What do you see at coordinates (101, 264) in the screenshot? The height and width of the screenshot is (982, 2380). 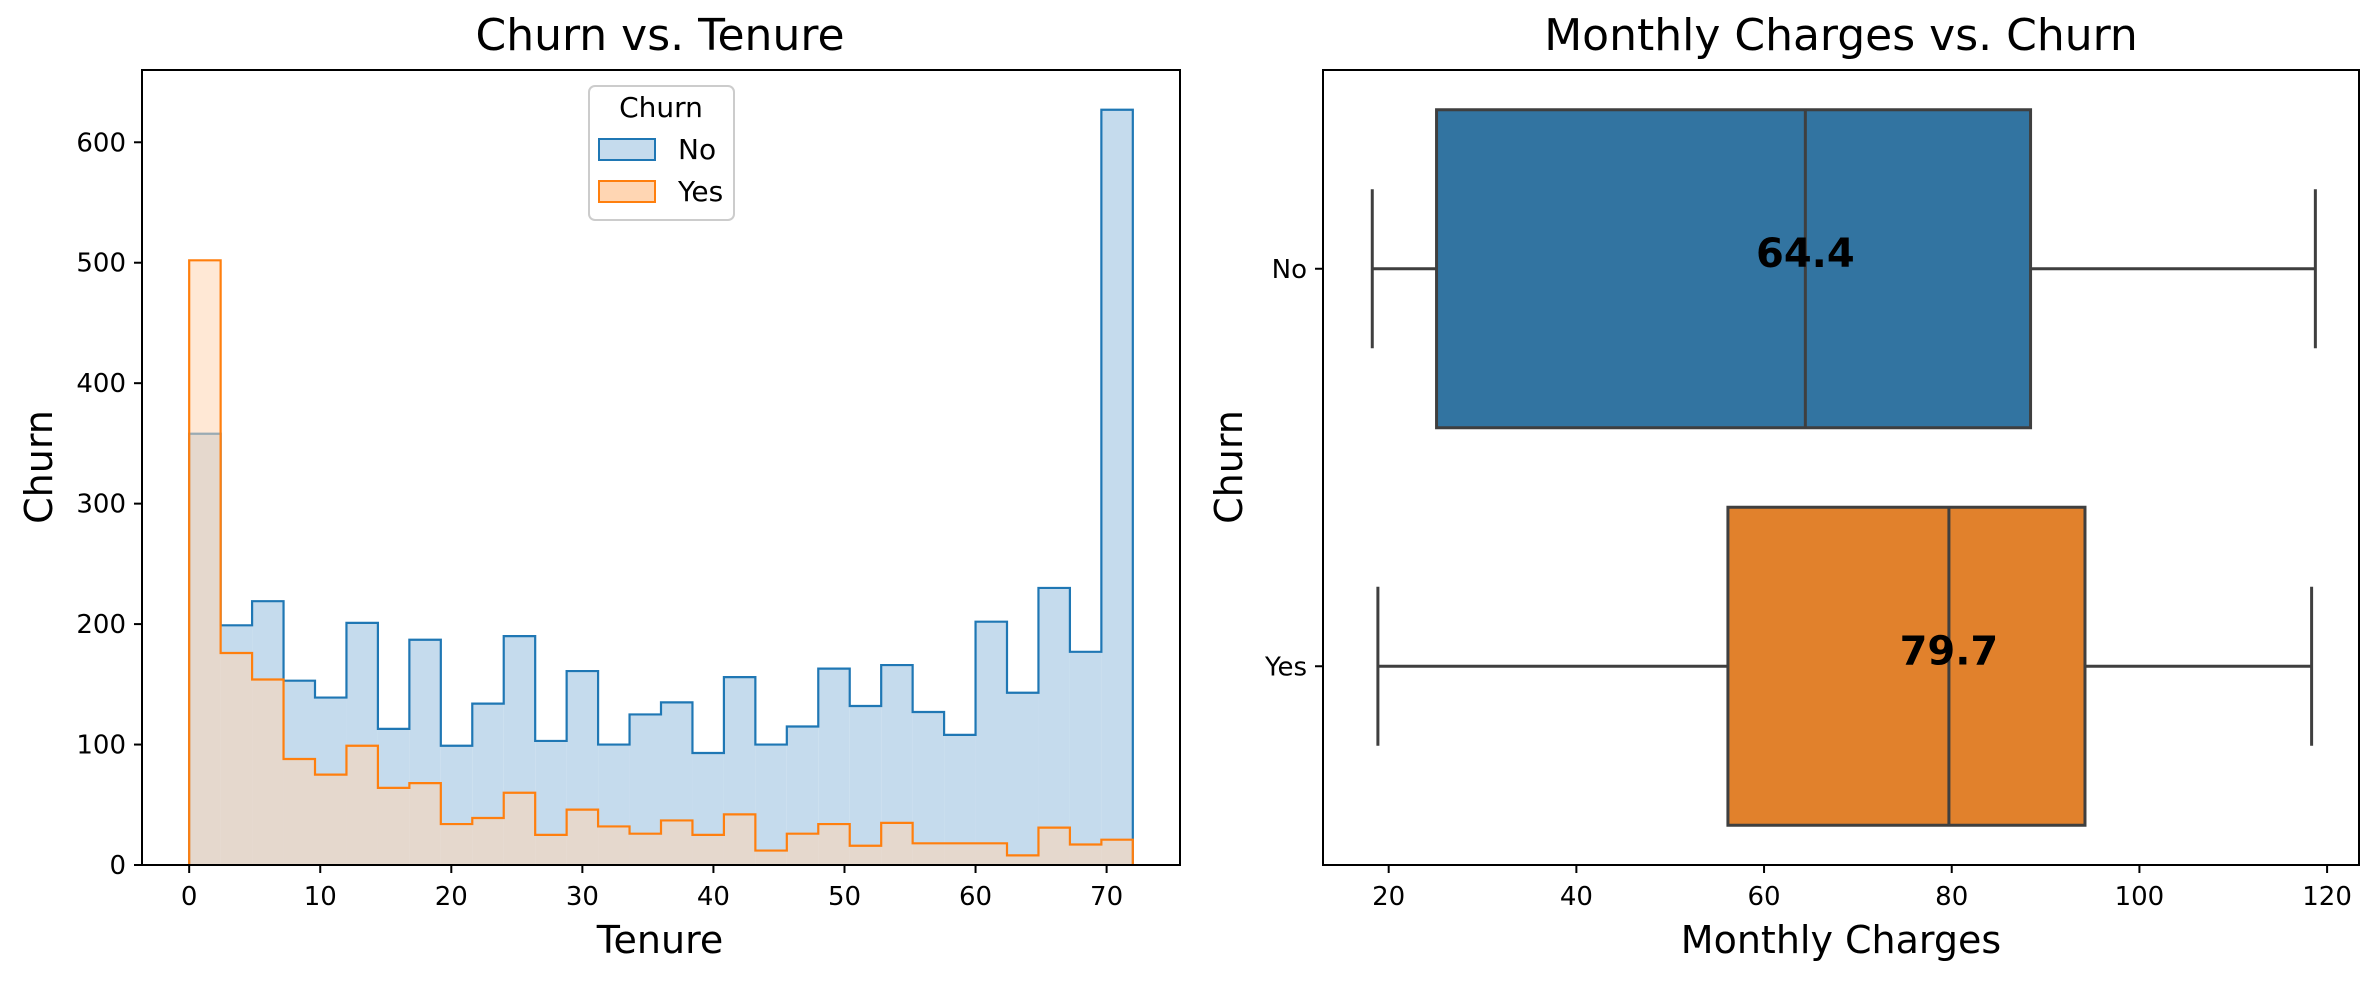 I see `y-tick-label: 500` at bounding box center [101, 264].